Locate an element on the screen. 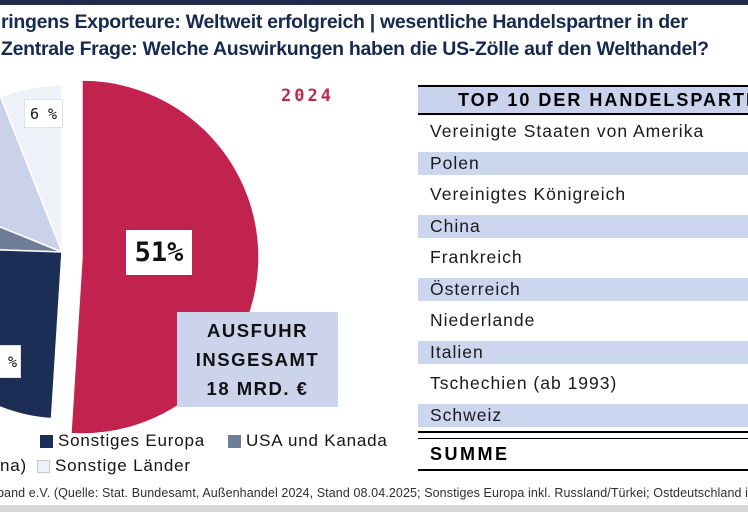 The width and height of the screenshot is (748, 512). legend-item-sonstige-laender: Sonstige Länder is located at coordinates (114, 466).